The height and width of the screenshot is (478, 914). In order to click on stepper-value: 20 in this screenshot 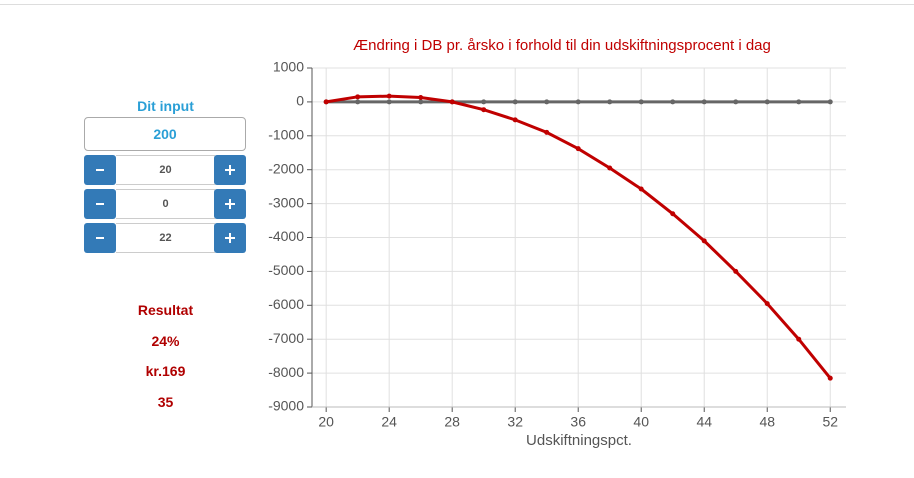, I will do `click(165, 170)`.